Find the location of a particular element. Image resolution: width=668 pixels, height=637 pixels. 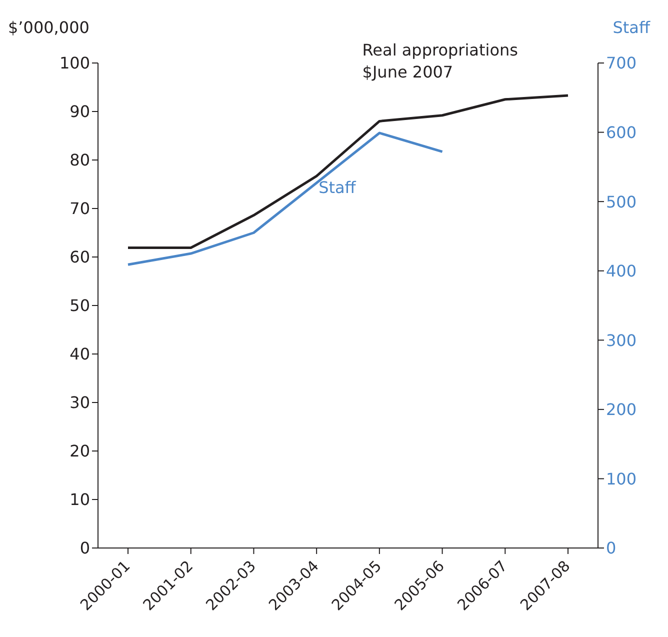

y2-tick-label: 500 is located at coordinates (621, 202).